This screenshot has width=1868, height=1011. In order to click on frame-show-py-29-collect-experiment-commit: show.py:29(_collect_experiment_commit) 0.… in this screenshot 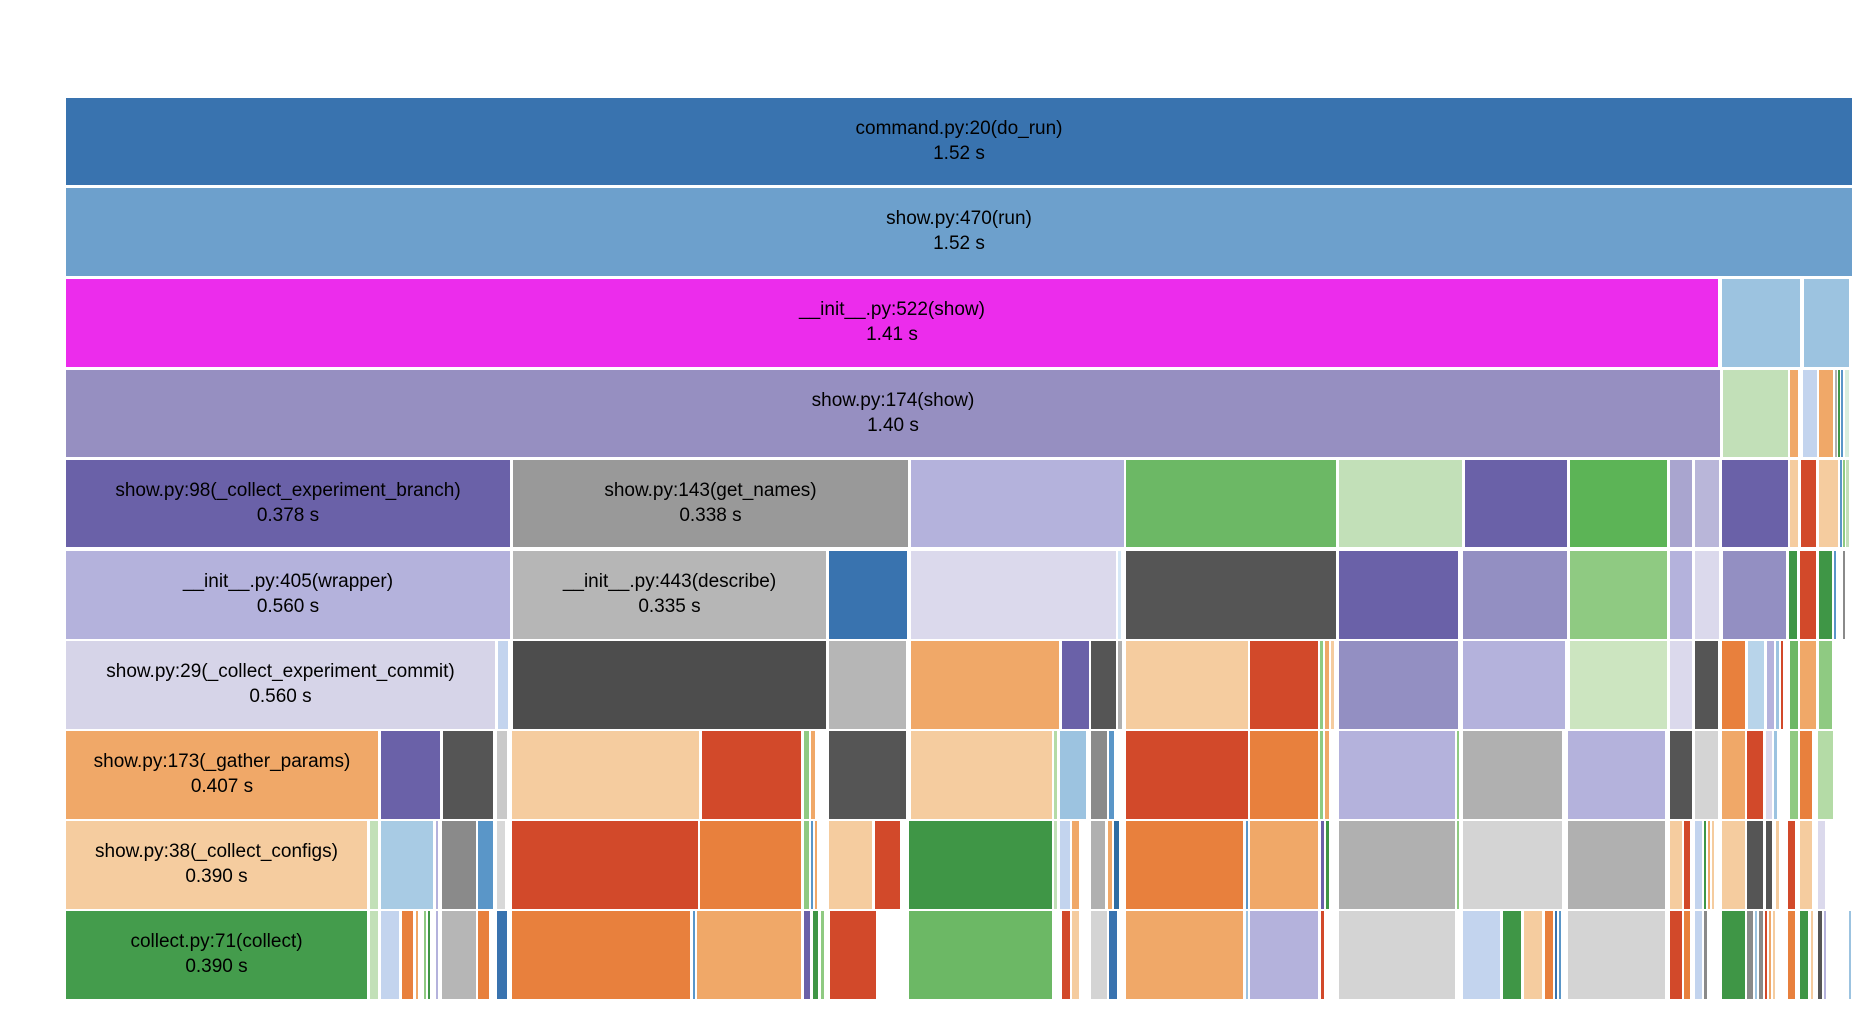, I will do `click(280, 685)`.